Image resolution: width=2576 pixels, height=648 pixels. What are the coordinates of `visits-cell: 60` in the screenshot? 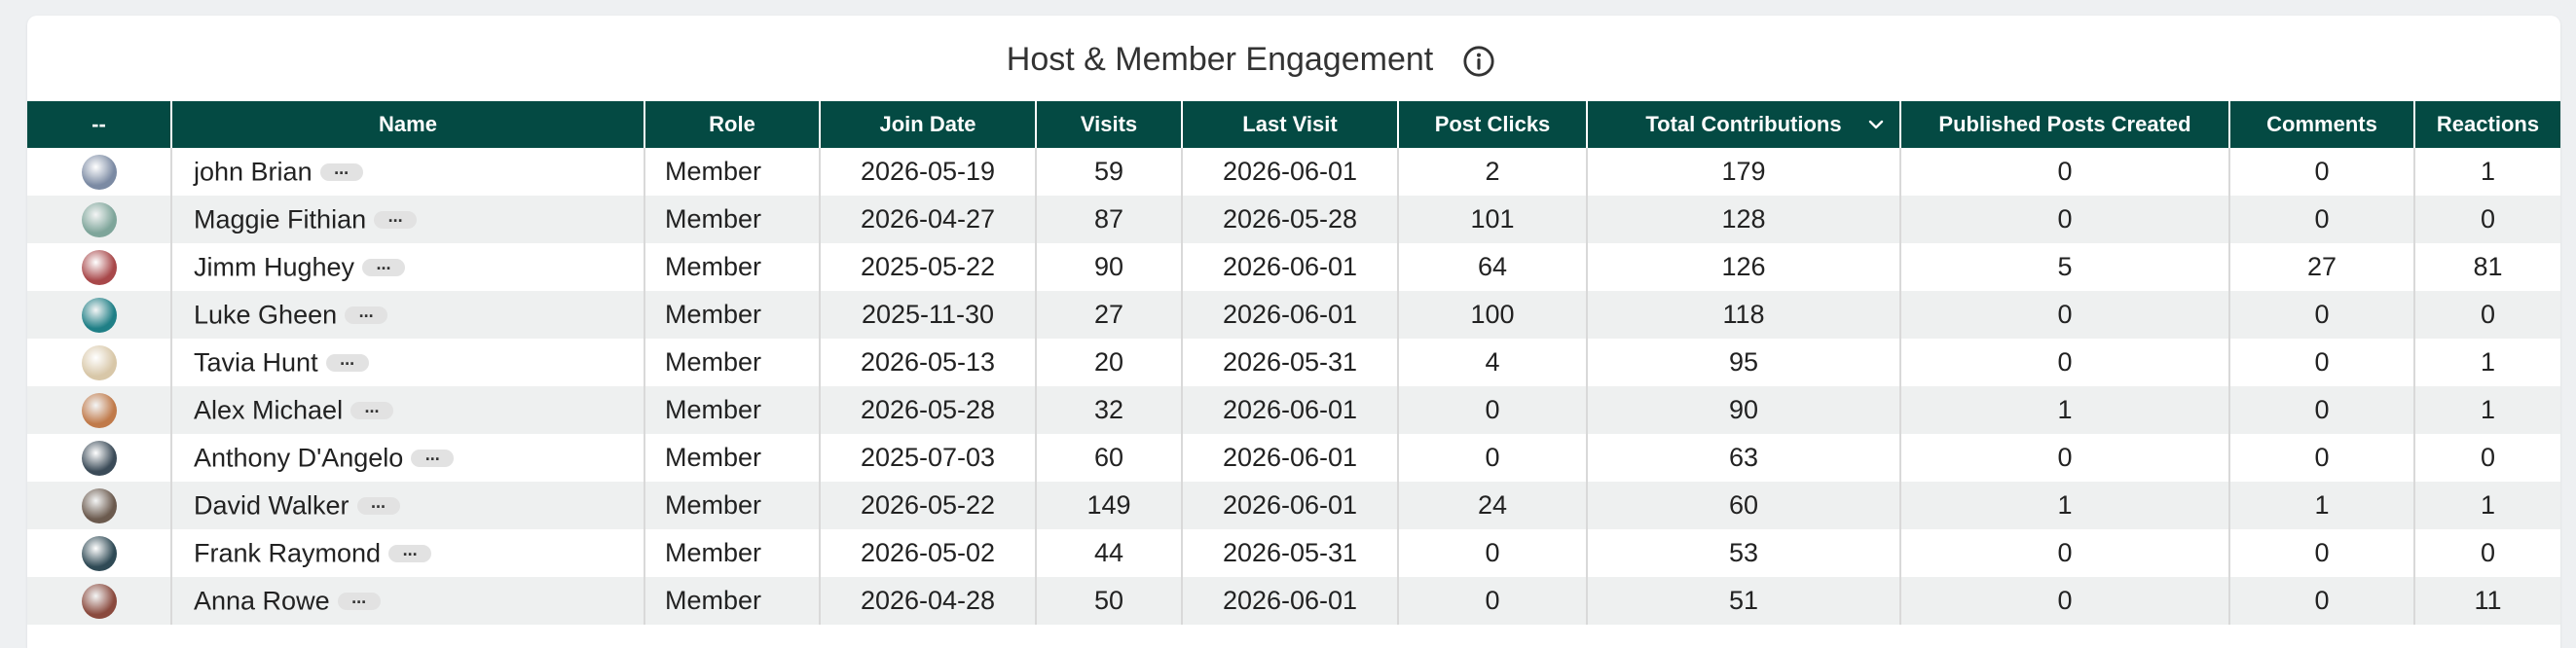 It's located at (1109, 458).